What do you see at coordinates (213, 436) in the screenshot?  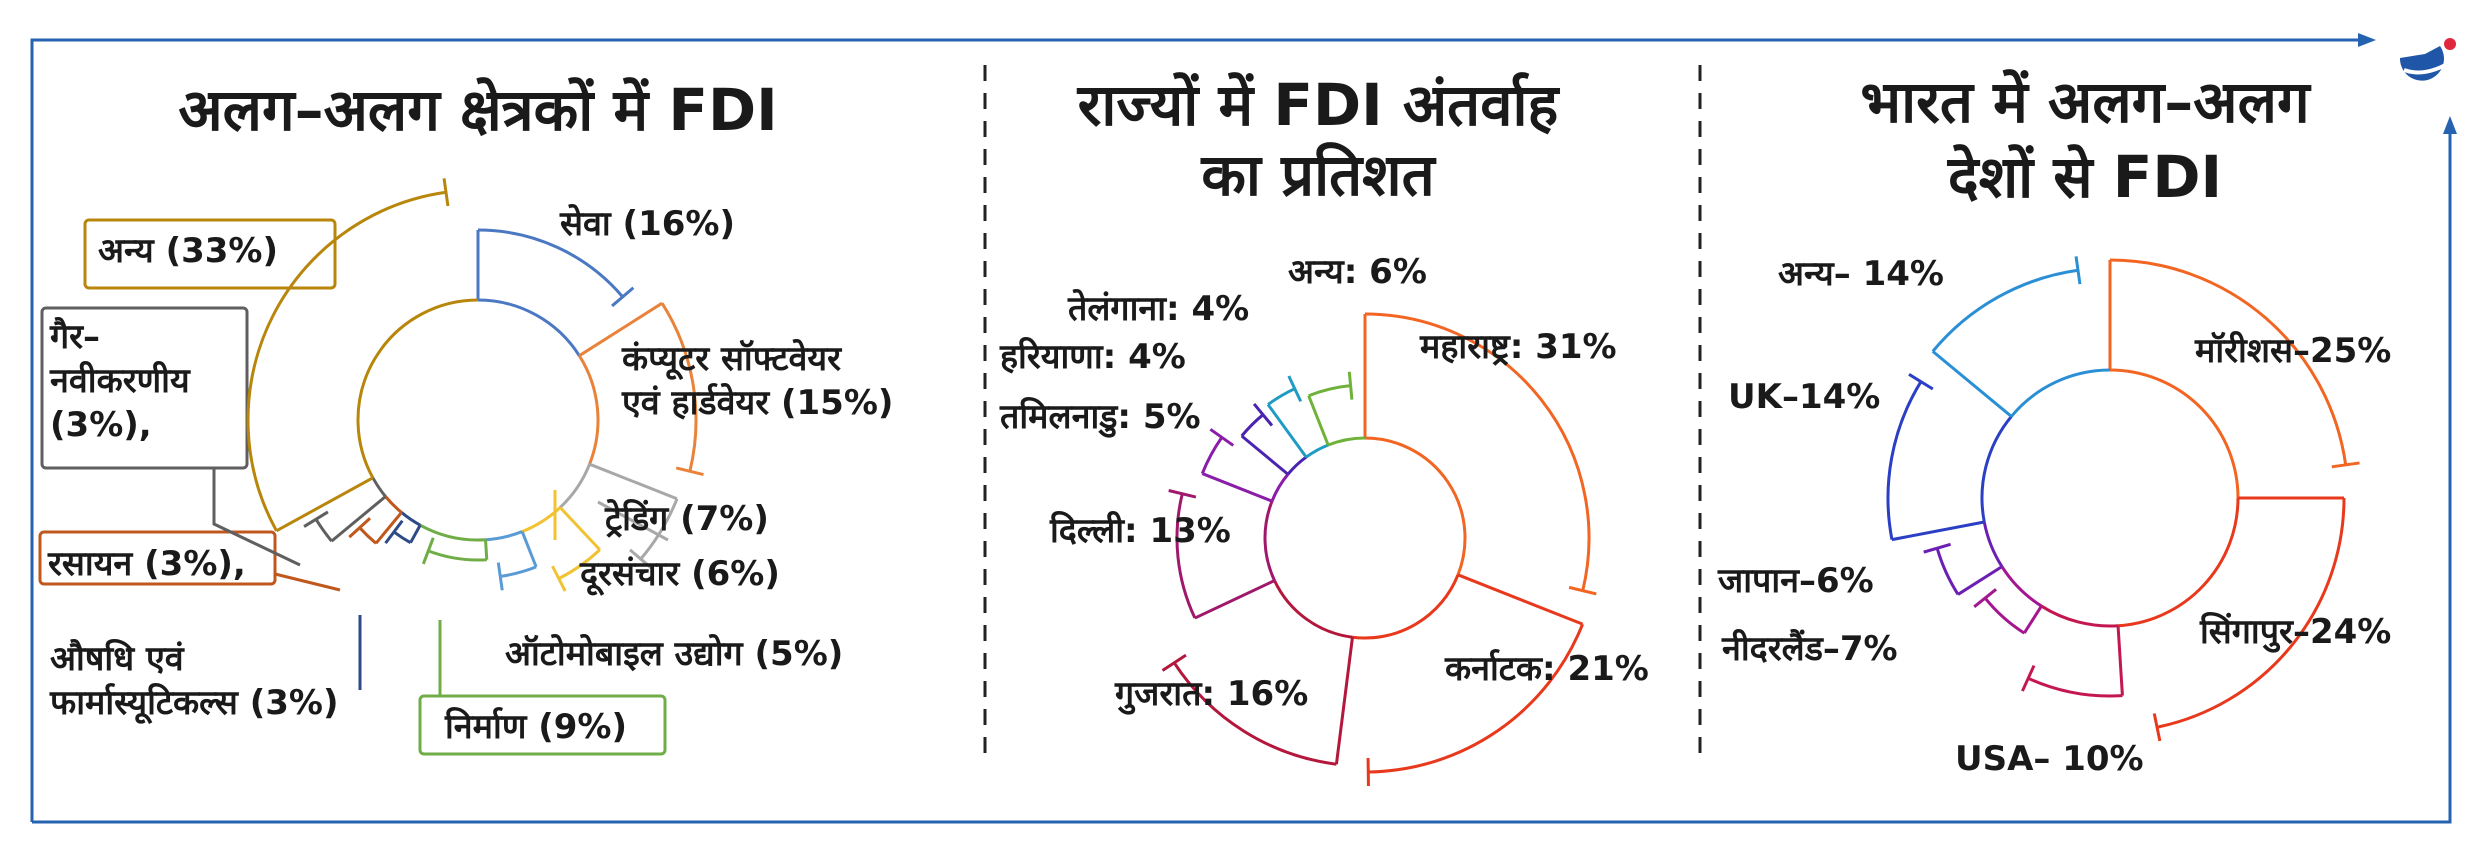 I see `slice-9: गैर–नवीकरणीय(3%),` at bounding box center [213, 436].